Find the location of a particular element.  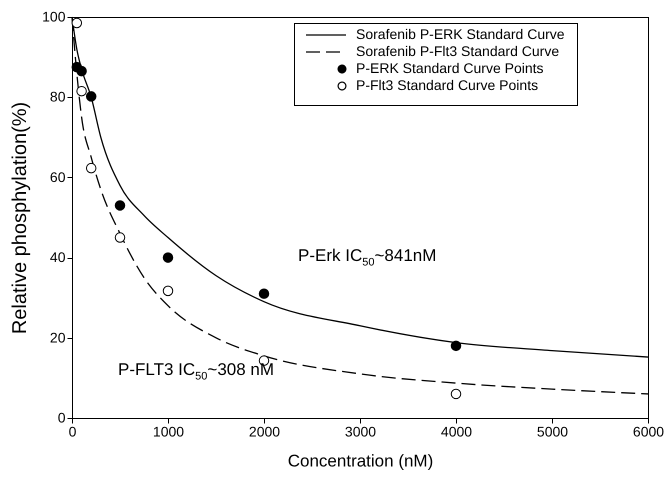

y-tick-label: 60 is located at coordinates (58, 176).